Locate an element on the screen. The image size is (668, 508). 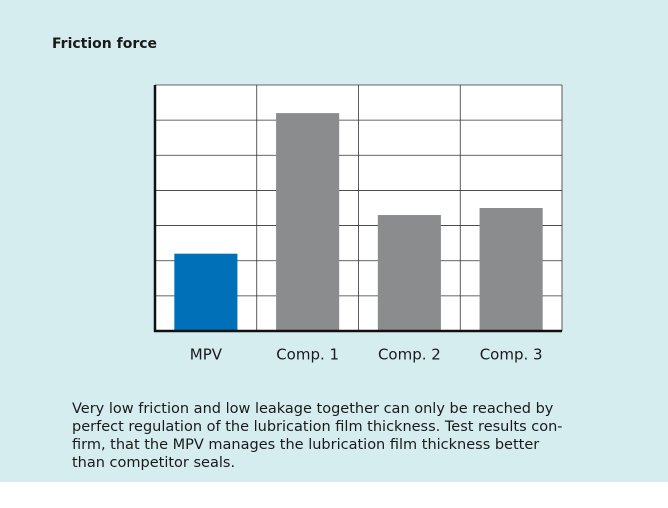
x-tick-label: MPV is located at coordinates (206, 355).